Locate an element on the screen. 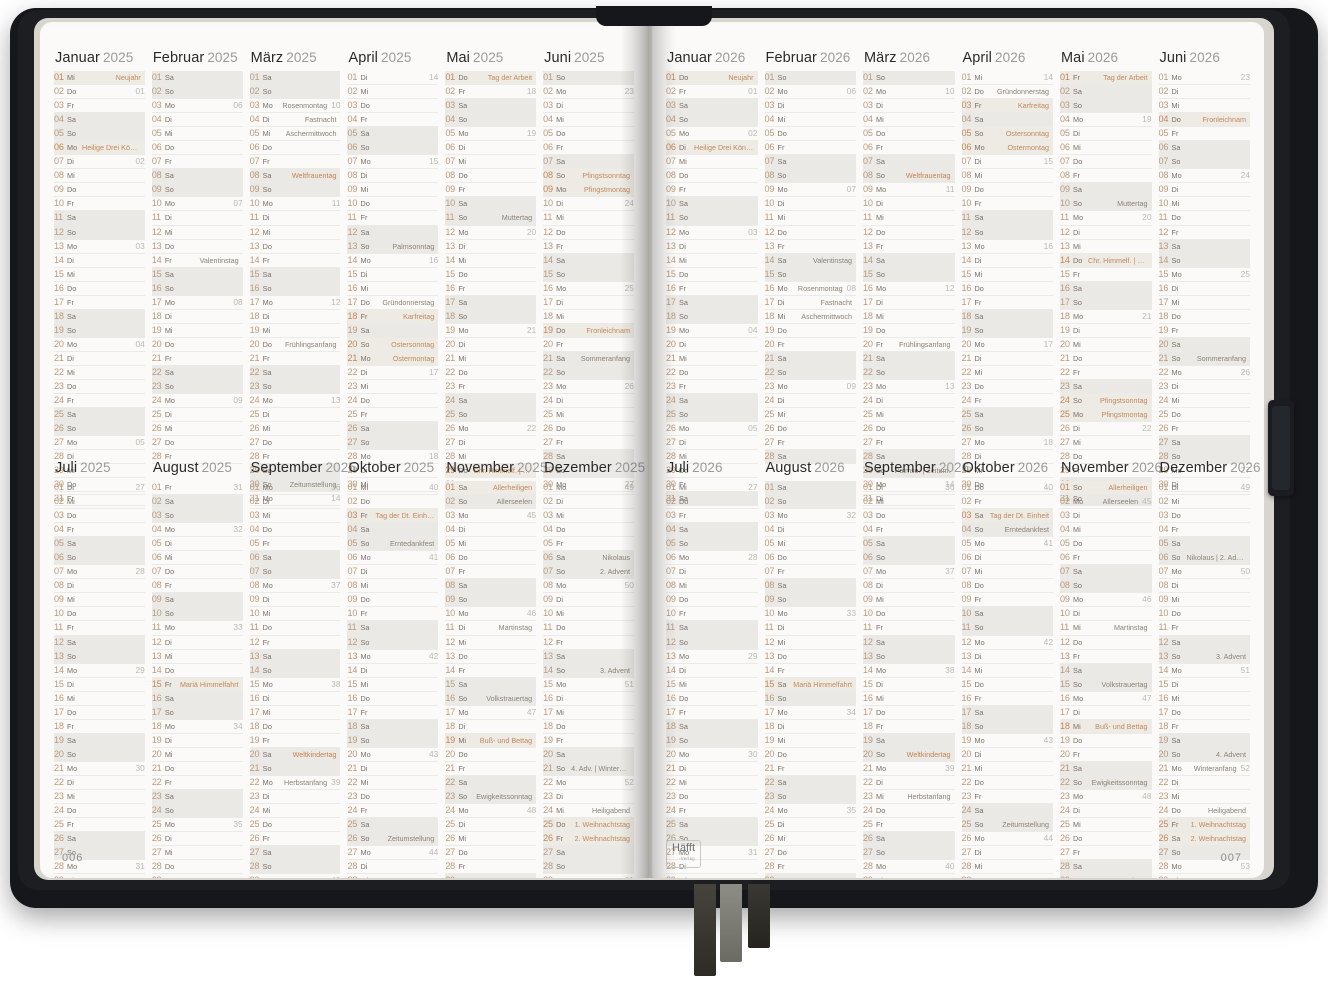  day-row: 26 Di is located at coordinates (197, 839).